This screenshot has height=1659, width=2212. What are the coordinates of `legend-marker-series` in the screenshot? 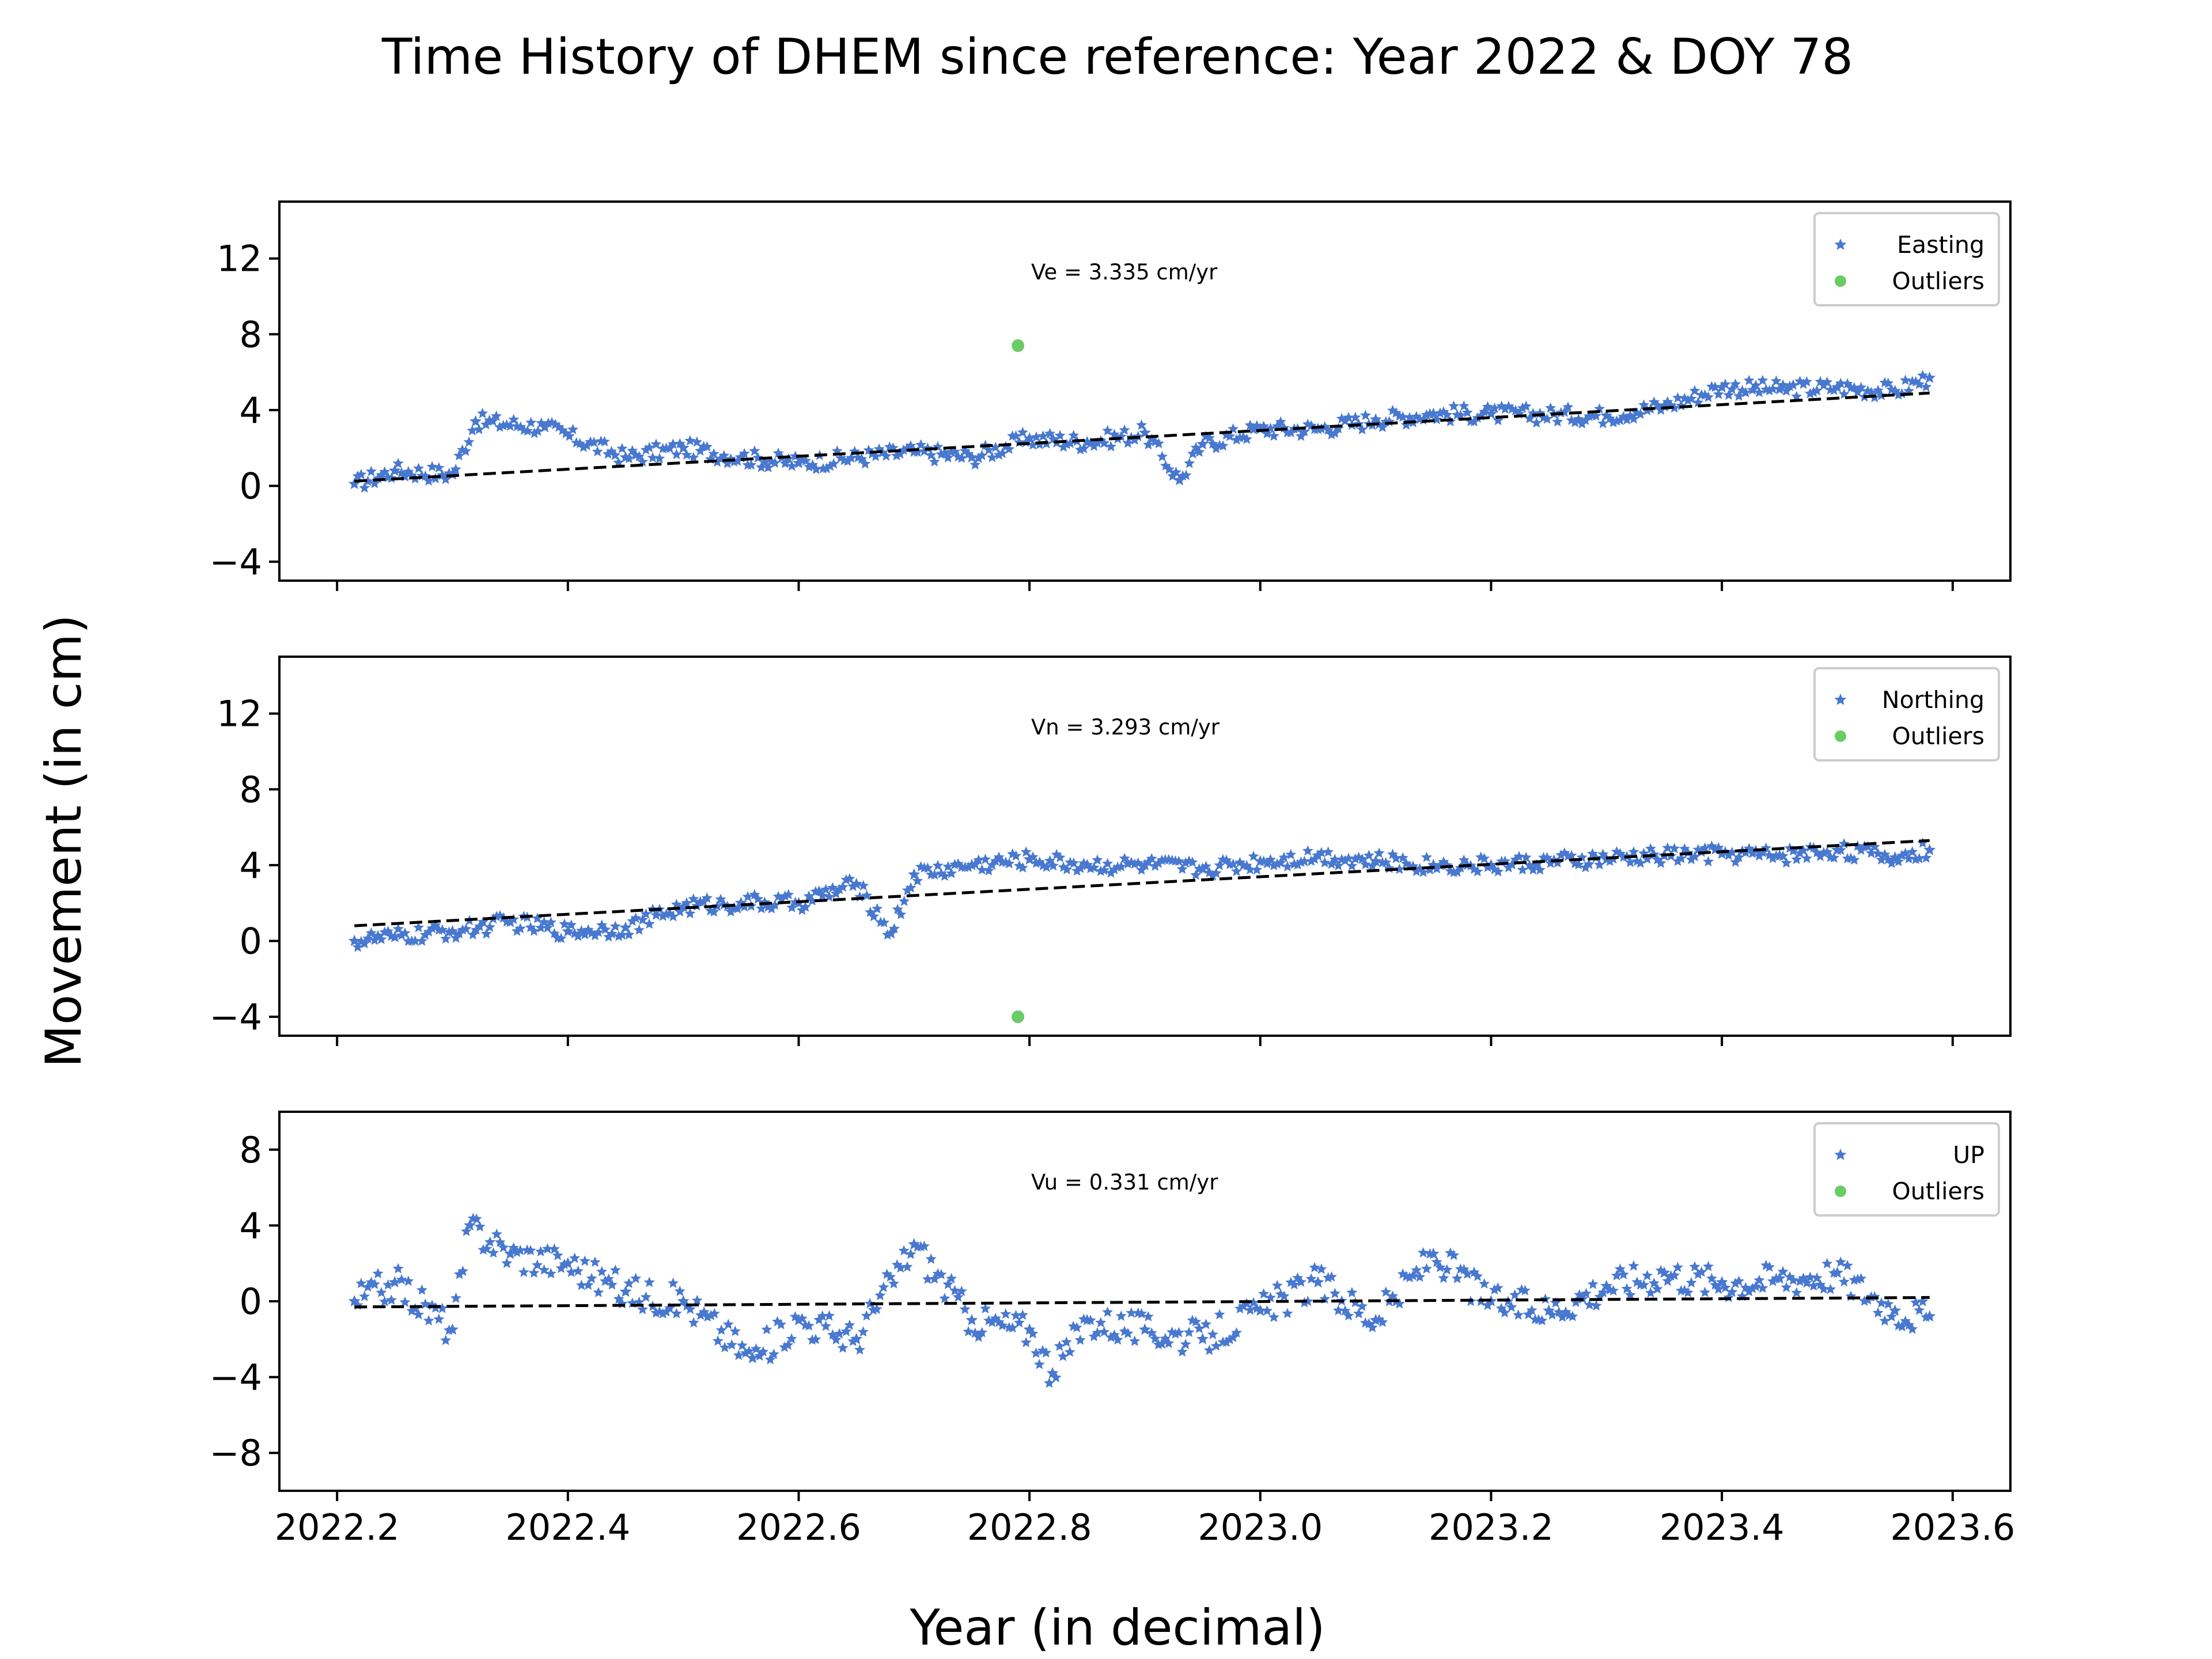 It's located at (1840, 244).